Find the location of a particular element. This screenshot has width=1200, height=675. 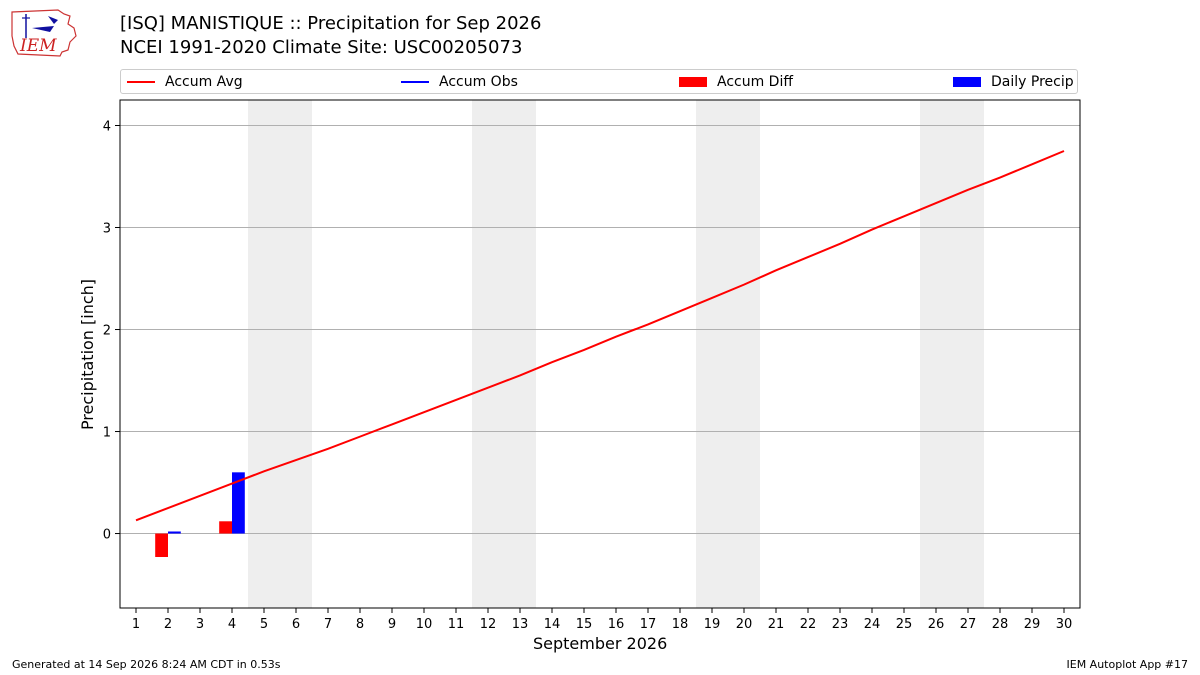

x-tick-label-25: 25 is located at coordinates (904, 624).